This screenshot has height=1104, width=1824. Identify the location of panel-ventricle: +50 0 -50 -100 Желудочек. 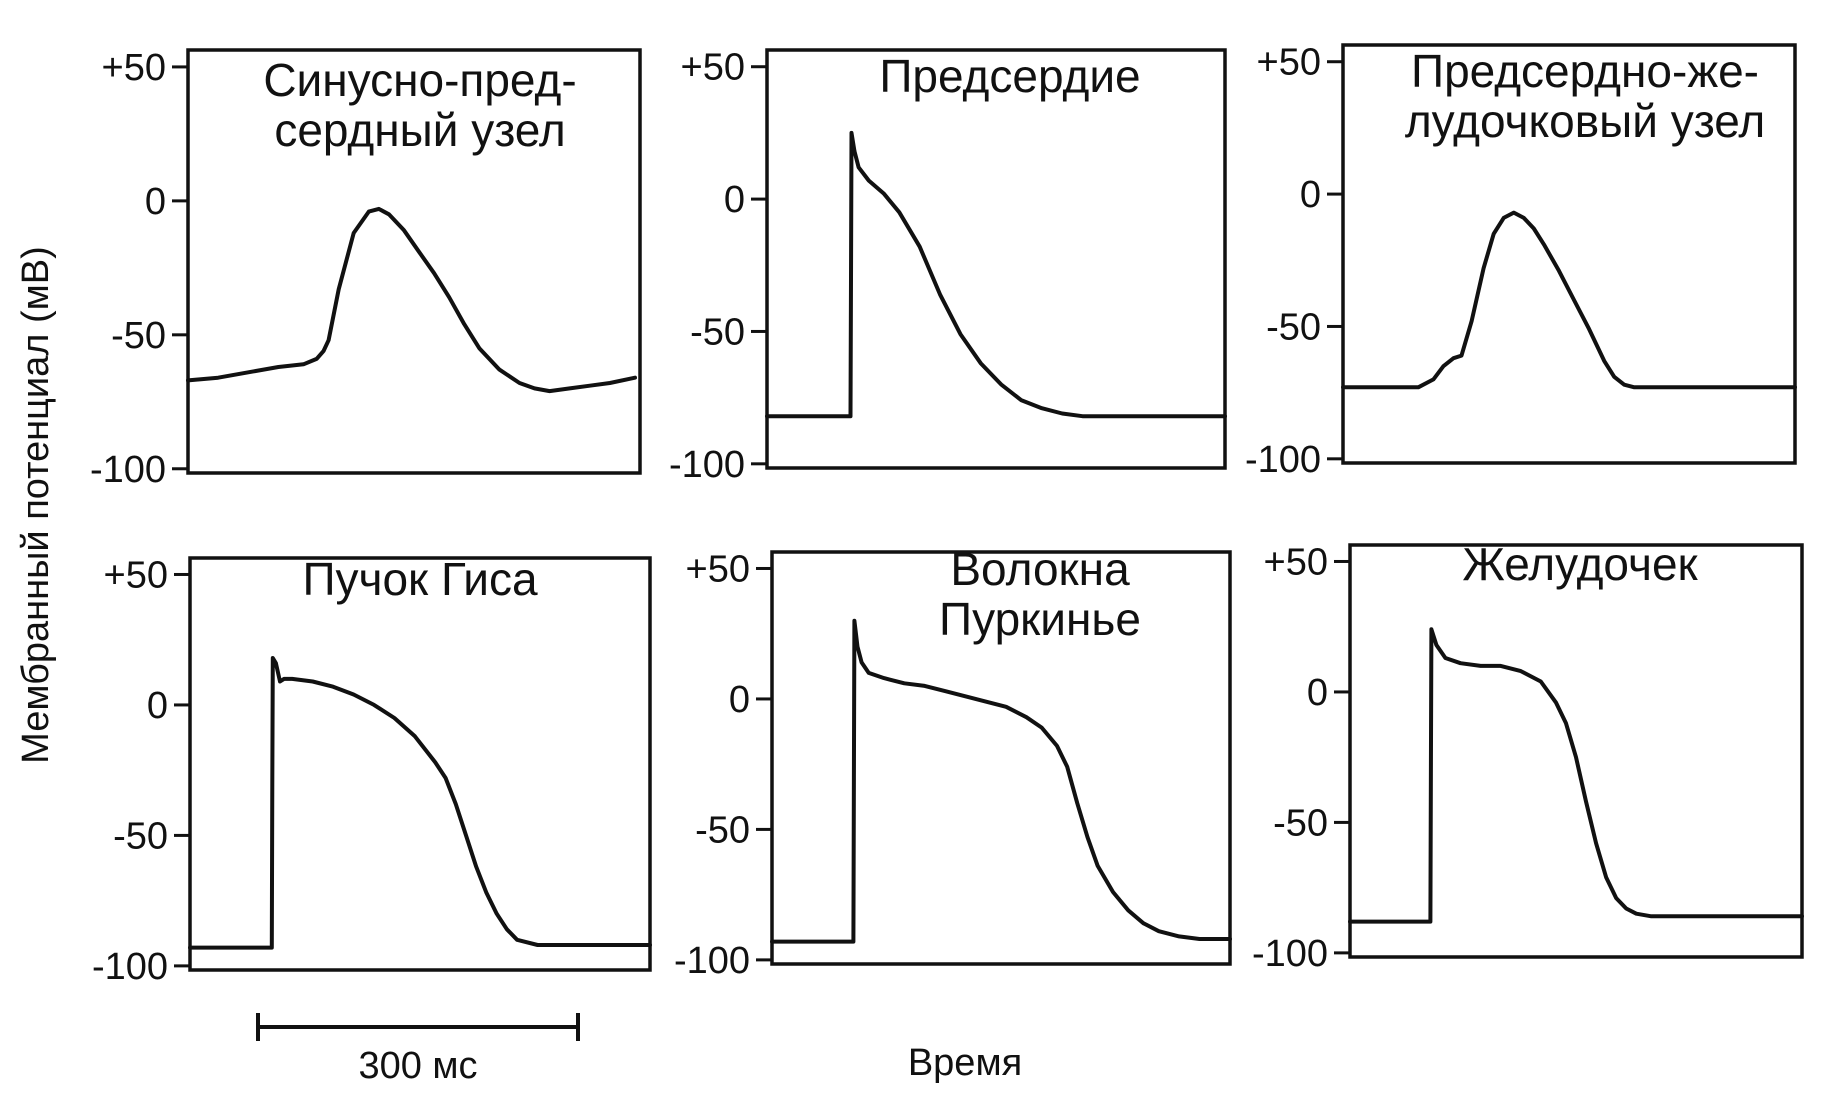
(1528, 756).